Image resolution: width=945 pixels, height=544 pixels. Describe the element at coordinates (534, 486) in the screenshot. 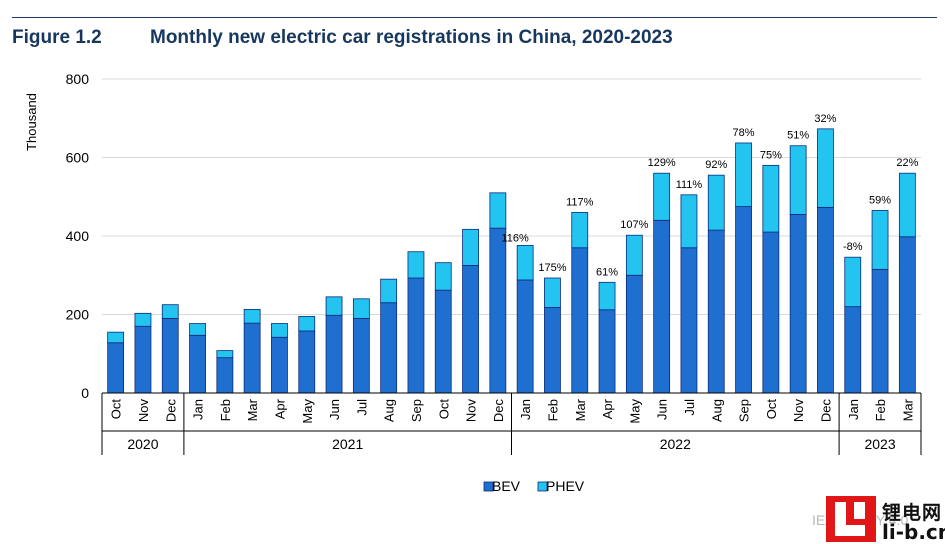

I see `legend: BEV PHEV` at that location.